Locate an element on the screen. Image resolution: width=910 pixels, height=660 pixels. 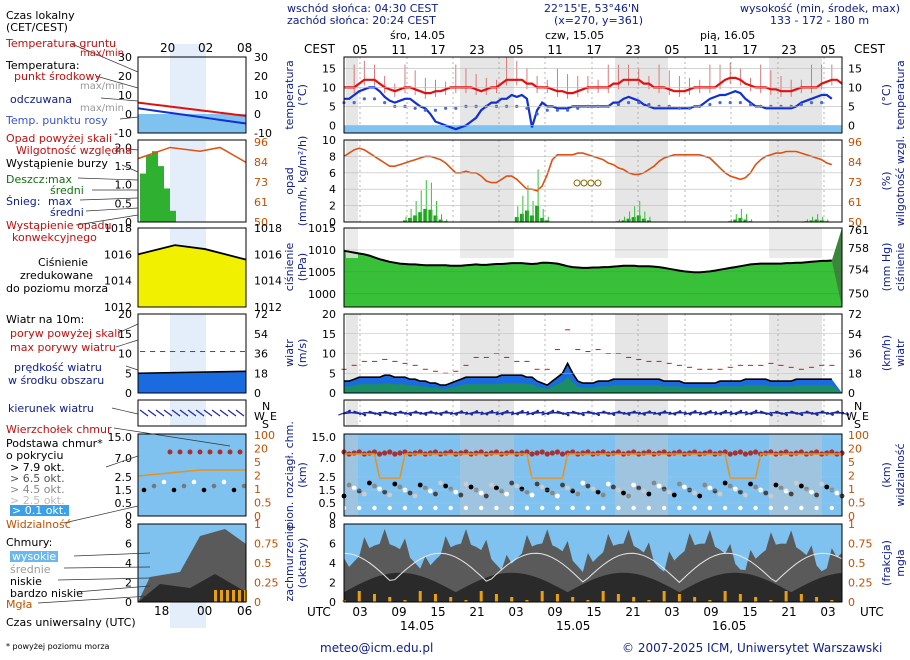
convective-marker is located at coordinates (577, 183).